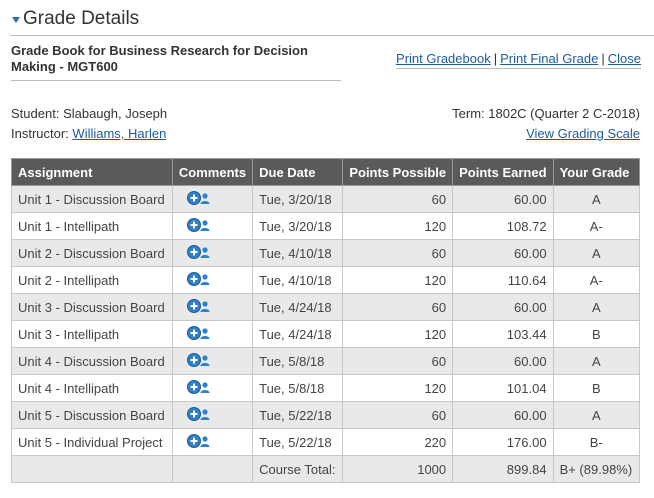  I want to click on col-header-points-possible: Points Possible, so click(398, 172).